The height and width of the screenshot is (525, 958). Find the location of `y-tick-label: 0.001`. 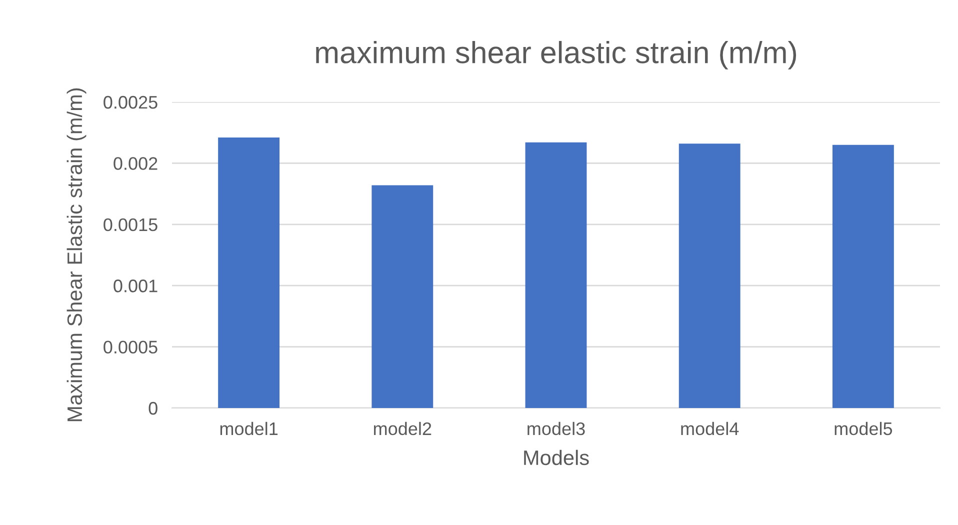

y-tick-label: 0.001 is located at coordinates (136, 286).